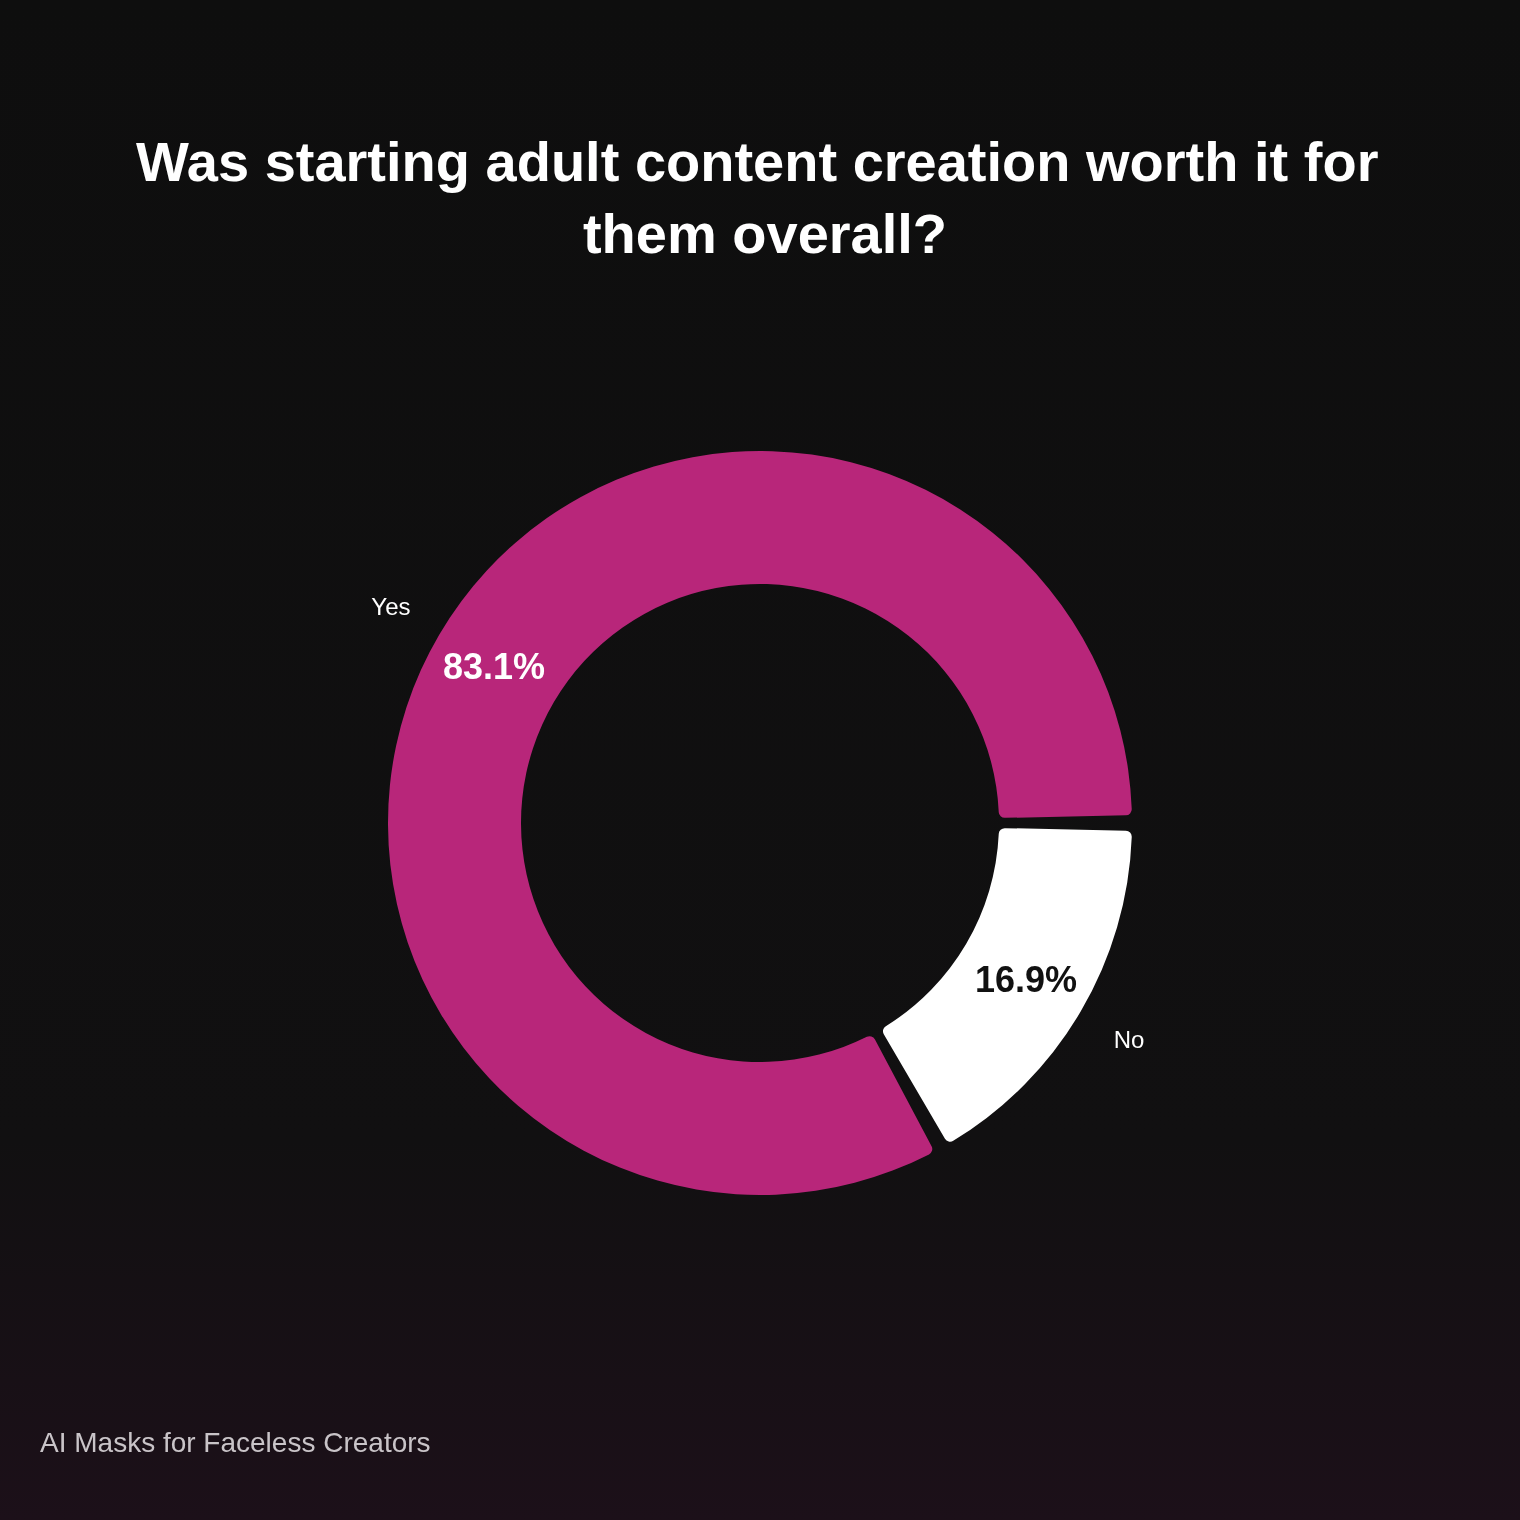 The width and height of the screenshot is (1520, 1520). What do you see at coordinates (494, 667) in the screenshot?
I see `data-label: 83.1%` at bounding box center [494, 667].